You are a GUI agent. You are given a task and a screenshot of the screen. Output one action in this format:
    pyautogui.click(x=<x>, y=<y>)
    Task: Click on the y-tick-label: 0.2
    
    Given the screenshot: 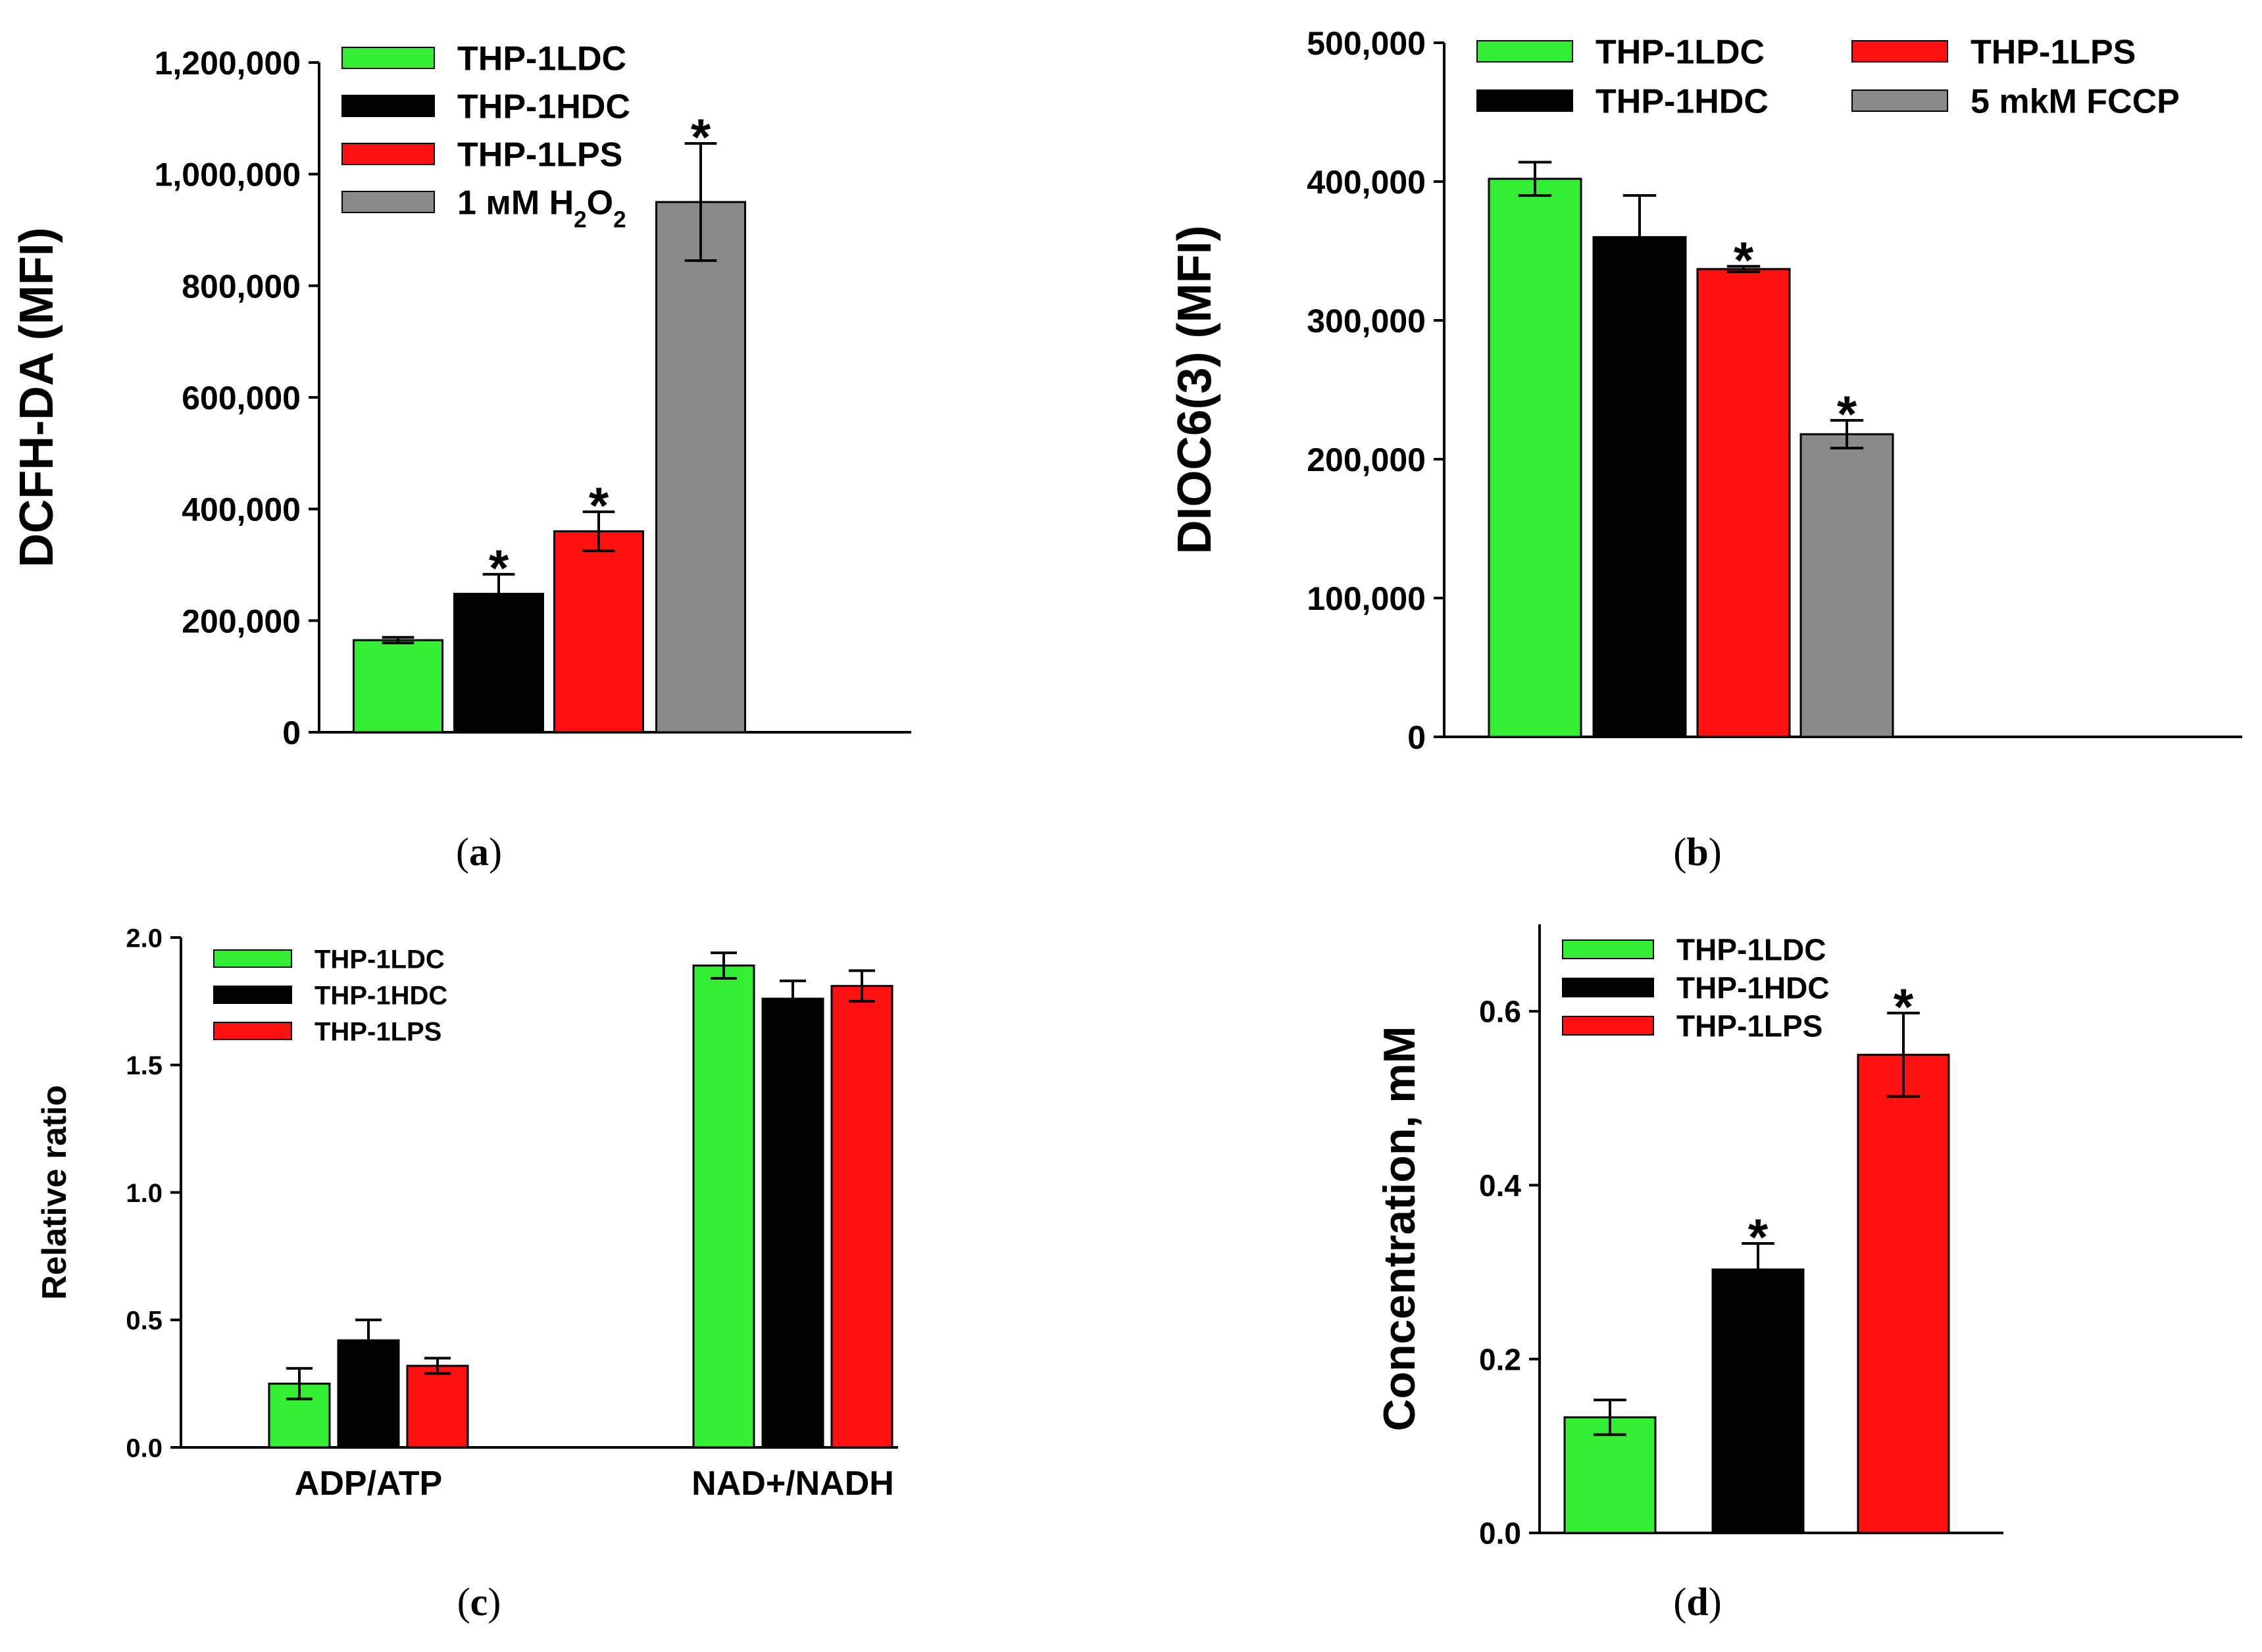 What is the action you would take?
    pyautogui.click(x=1500, y=1359)
    